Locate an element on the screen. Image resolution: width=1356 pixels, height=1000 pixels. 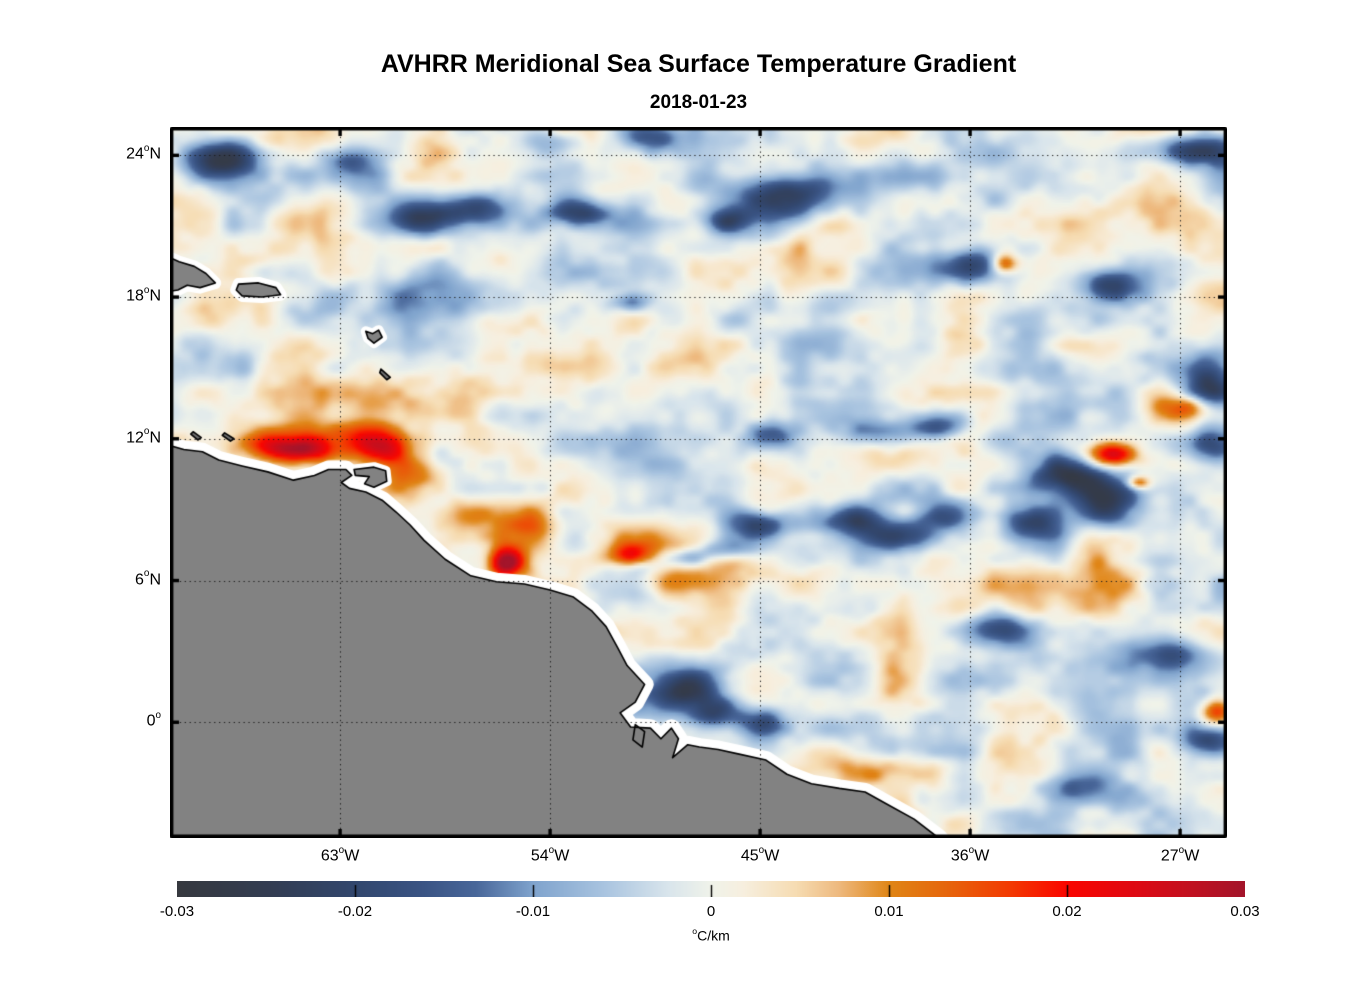
y-tick-label: 18oN is located at coordinates (143, 294).